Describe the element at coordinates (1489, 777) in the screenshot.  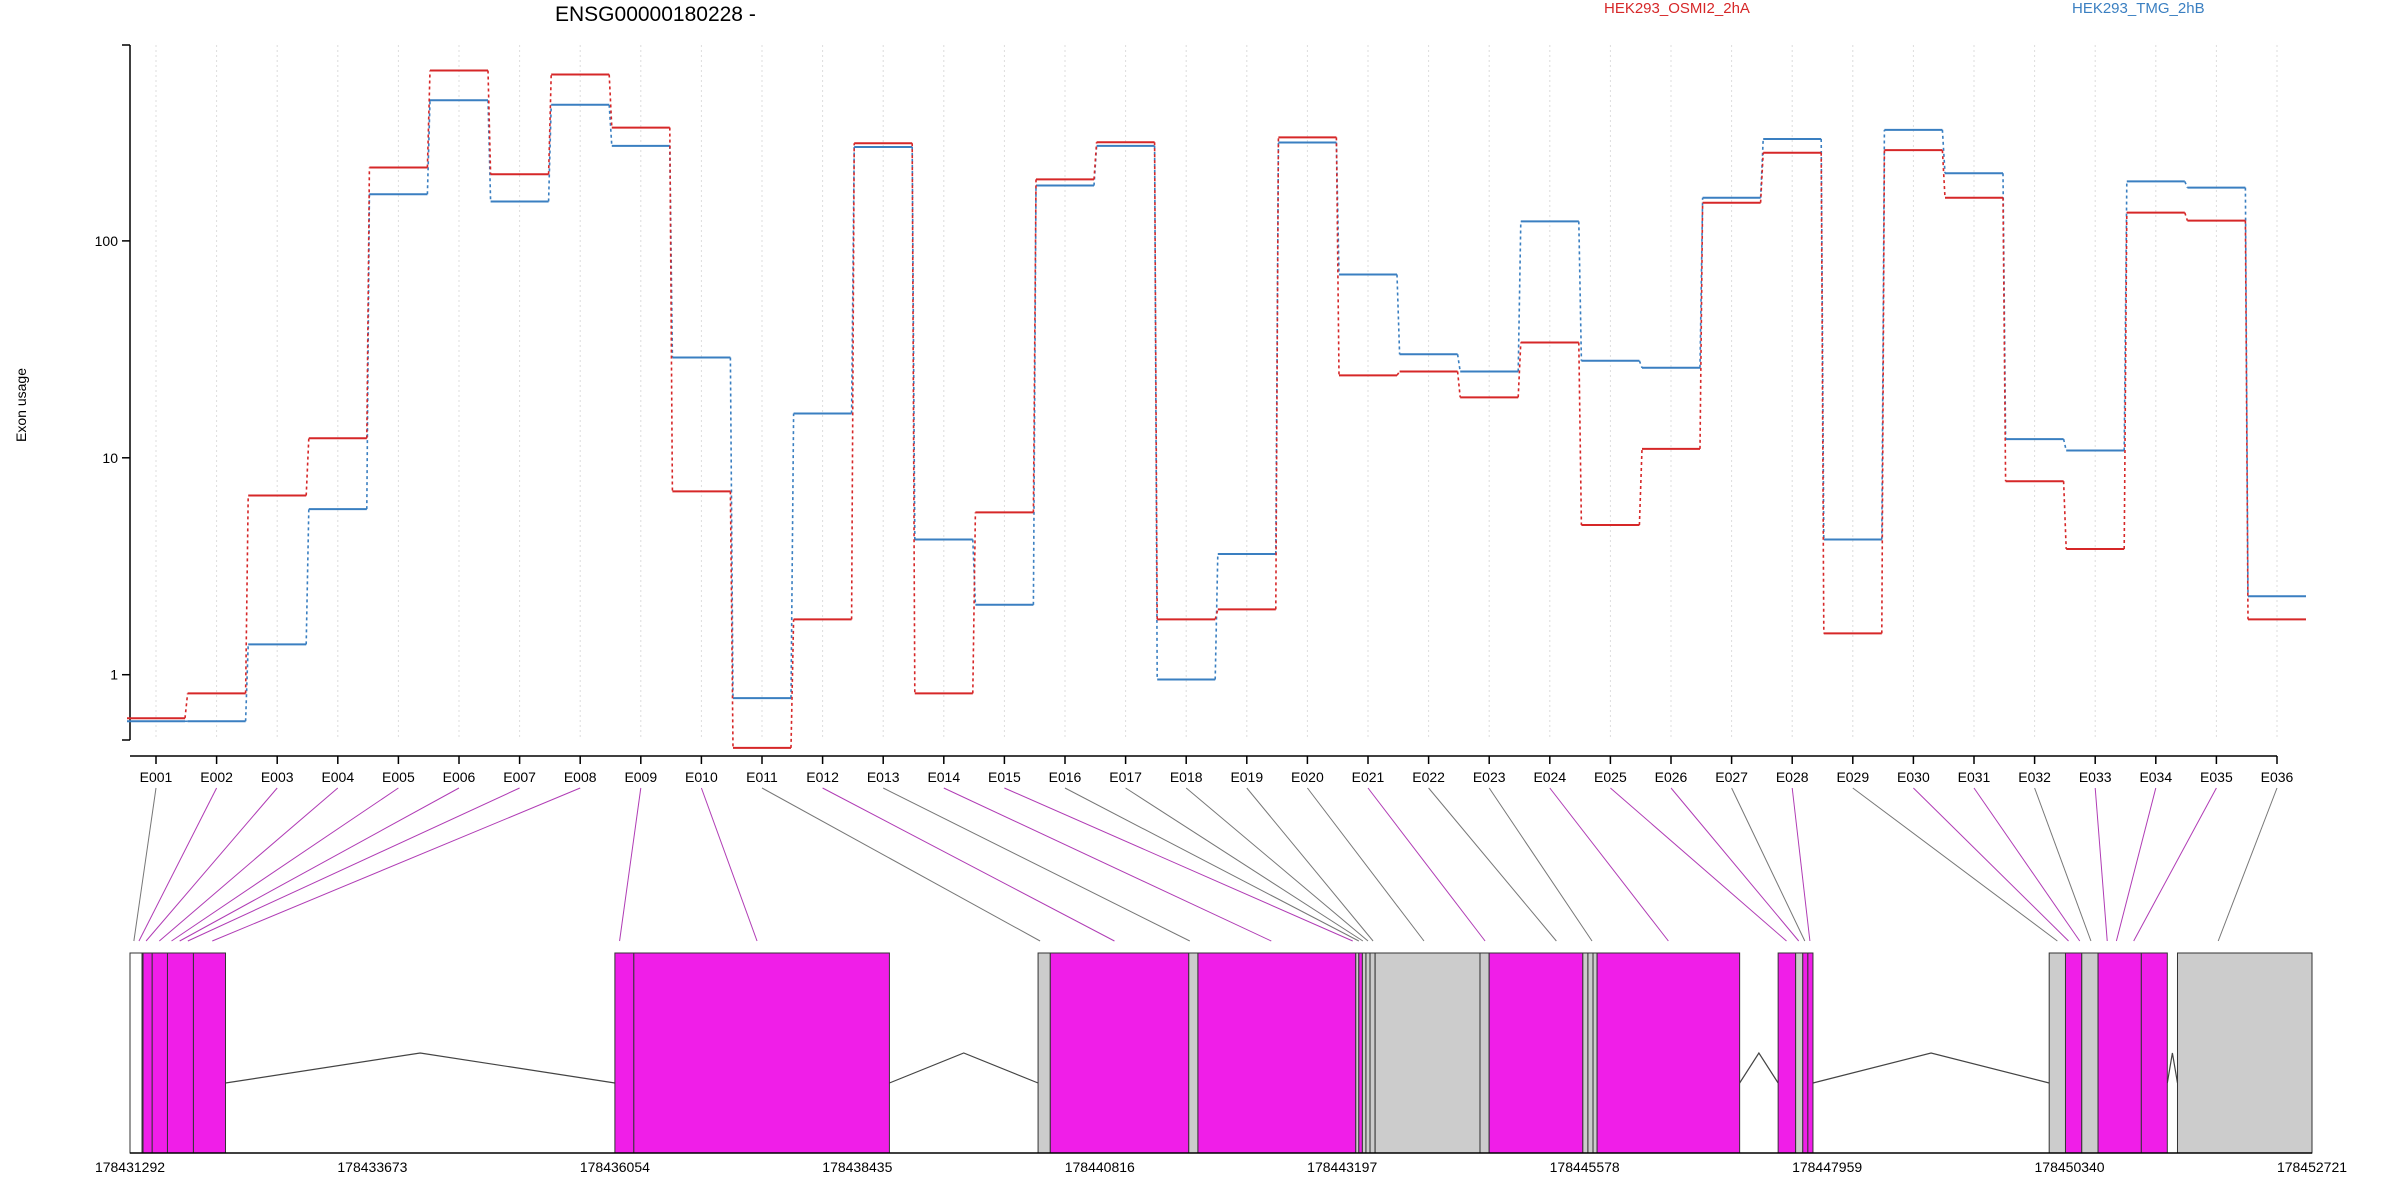
I see `x-tick-label: E023` at that location.